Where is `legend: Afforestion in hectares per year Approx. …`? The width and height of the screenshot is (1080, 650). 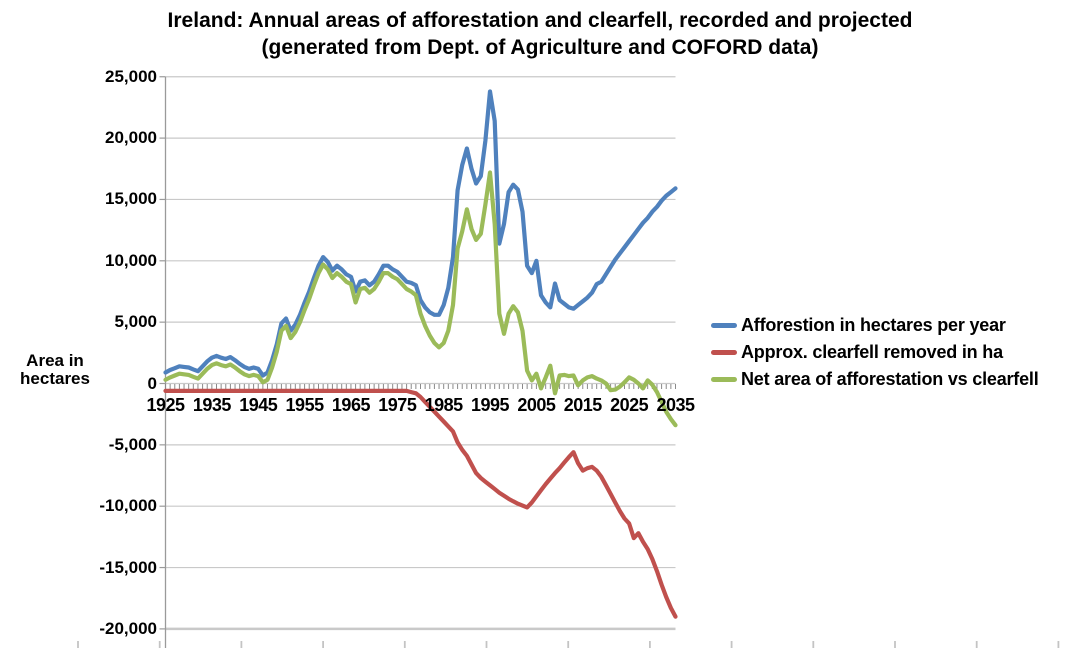 legend: Afforestion in hectares per year Approx. … is located at coordinates (875, 352).